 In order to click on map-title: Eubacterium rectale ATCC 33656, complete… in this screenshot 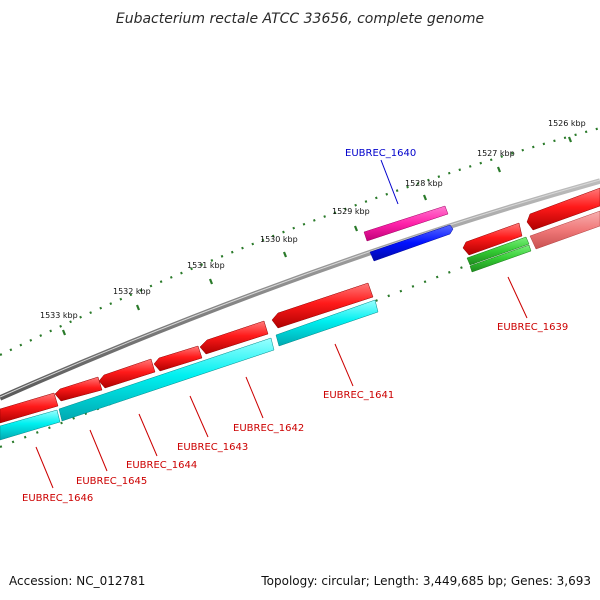, I will do `click(300, 19)`.